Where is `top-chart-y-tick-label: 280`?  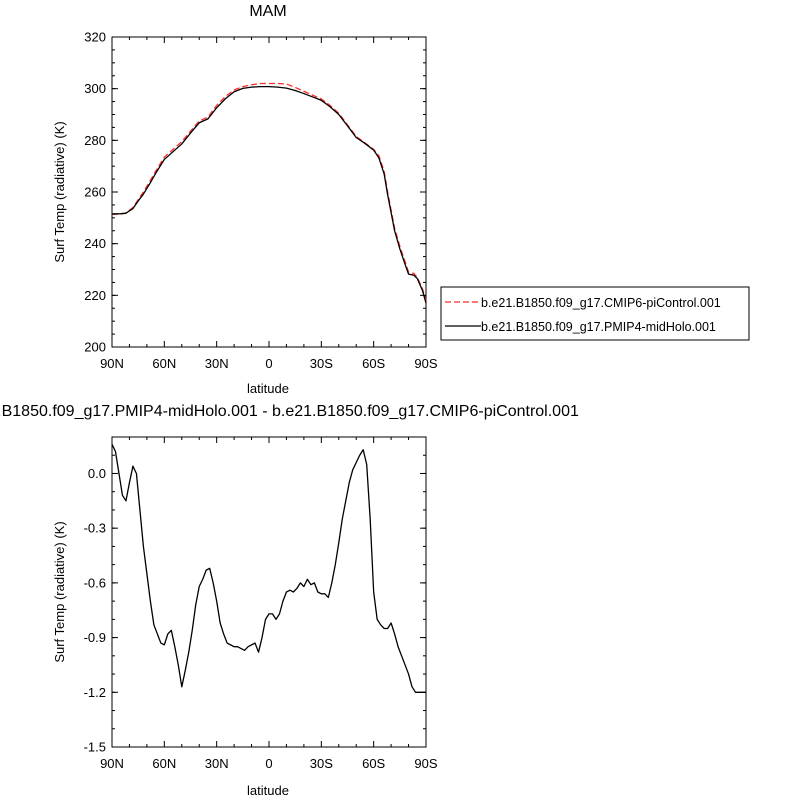
top-chart-y-tick-label: 280 is located at coordinates (95, 140).